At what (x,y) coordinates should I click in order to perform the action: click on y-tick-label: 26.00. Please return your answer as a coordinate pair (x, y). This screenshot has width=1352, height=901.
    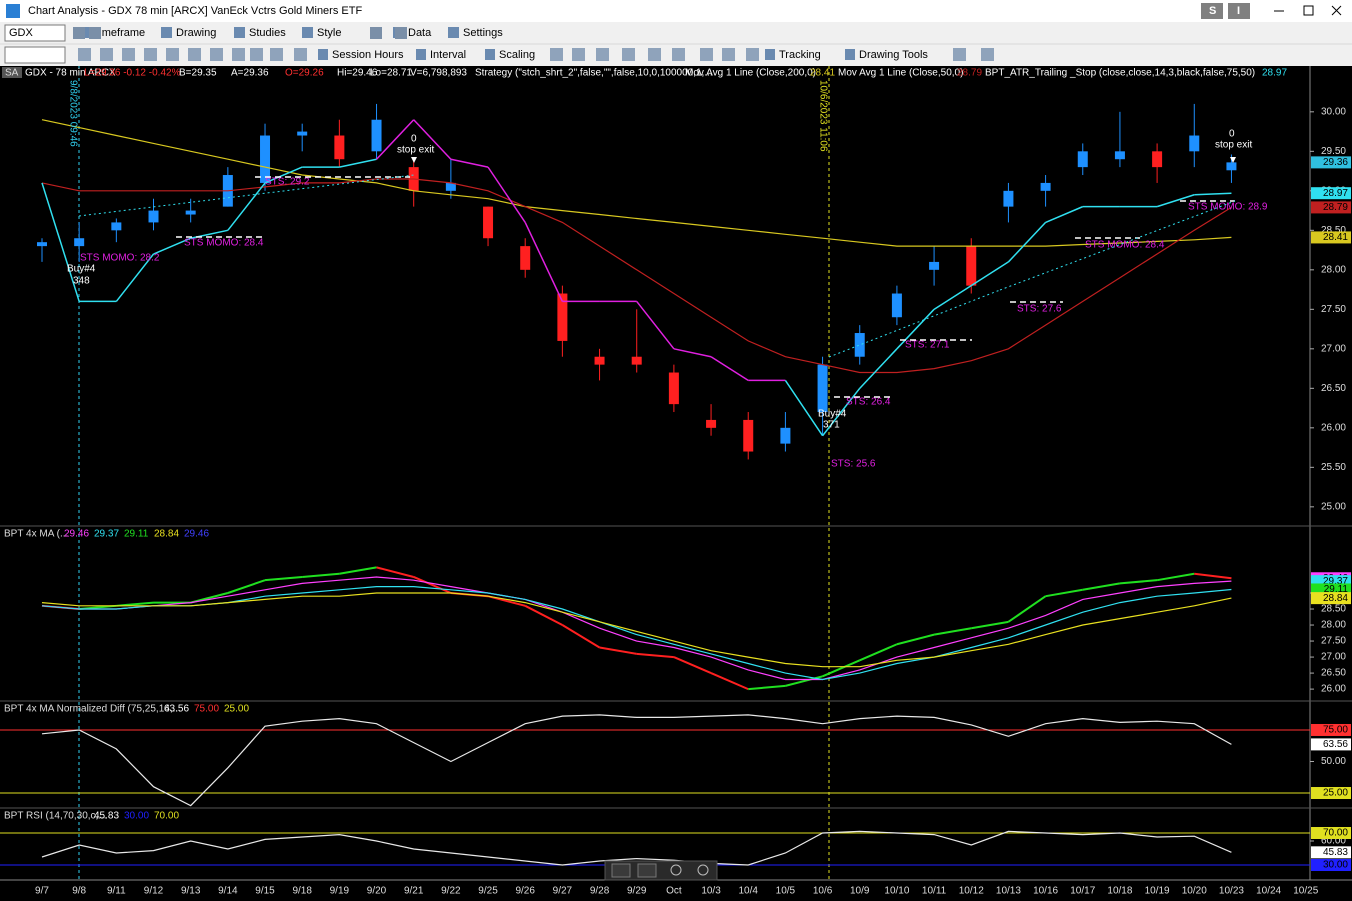
    Looking at the image, I should click on (1333, 689).